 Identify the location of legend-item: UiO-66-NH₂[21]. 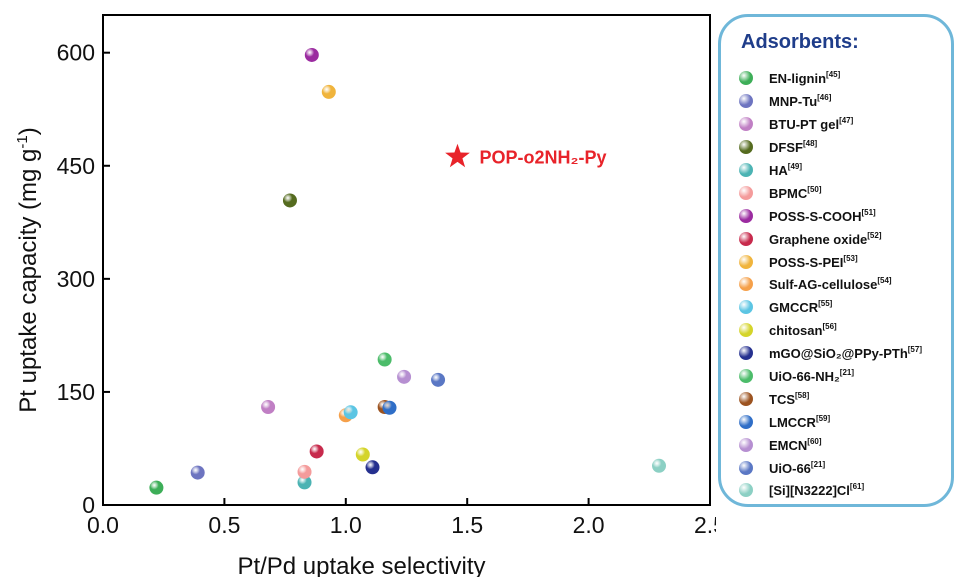
(830, 376).